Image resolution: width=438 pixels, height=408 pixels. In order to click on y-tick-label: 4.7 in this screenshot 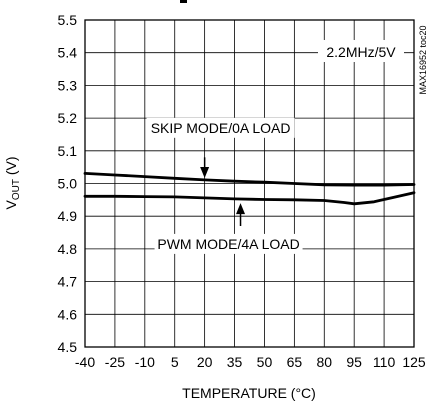, I will do `click(68, 282)`.